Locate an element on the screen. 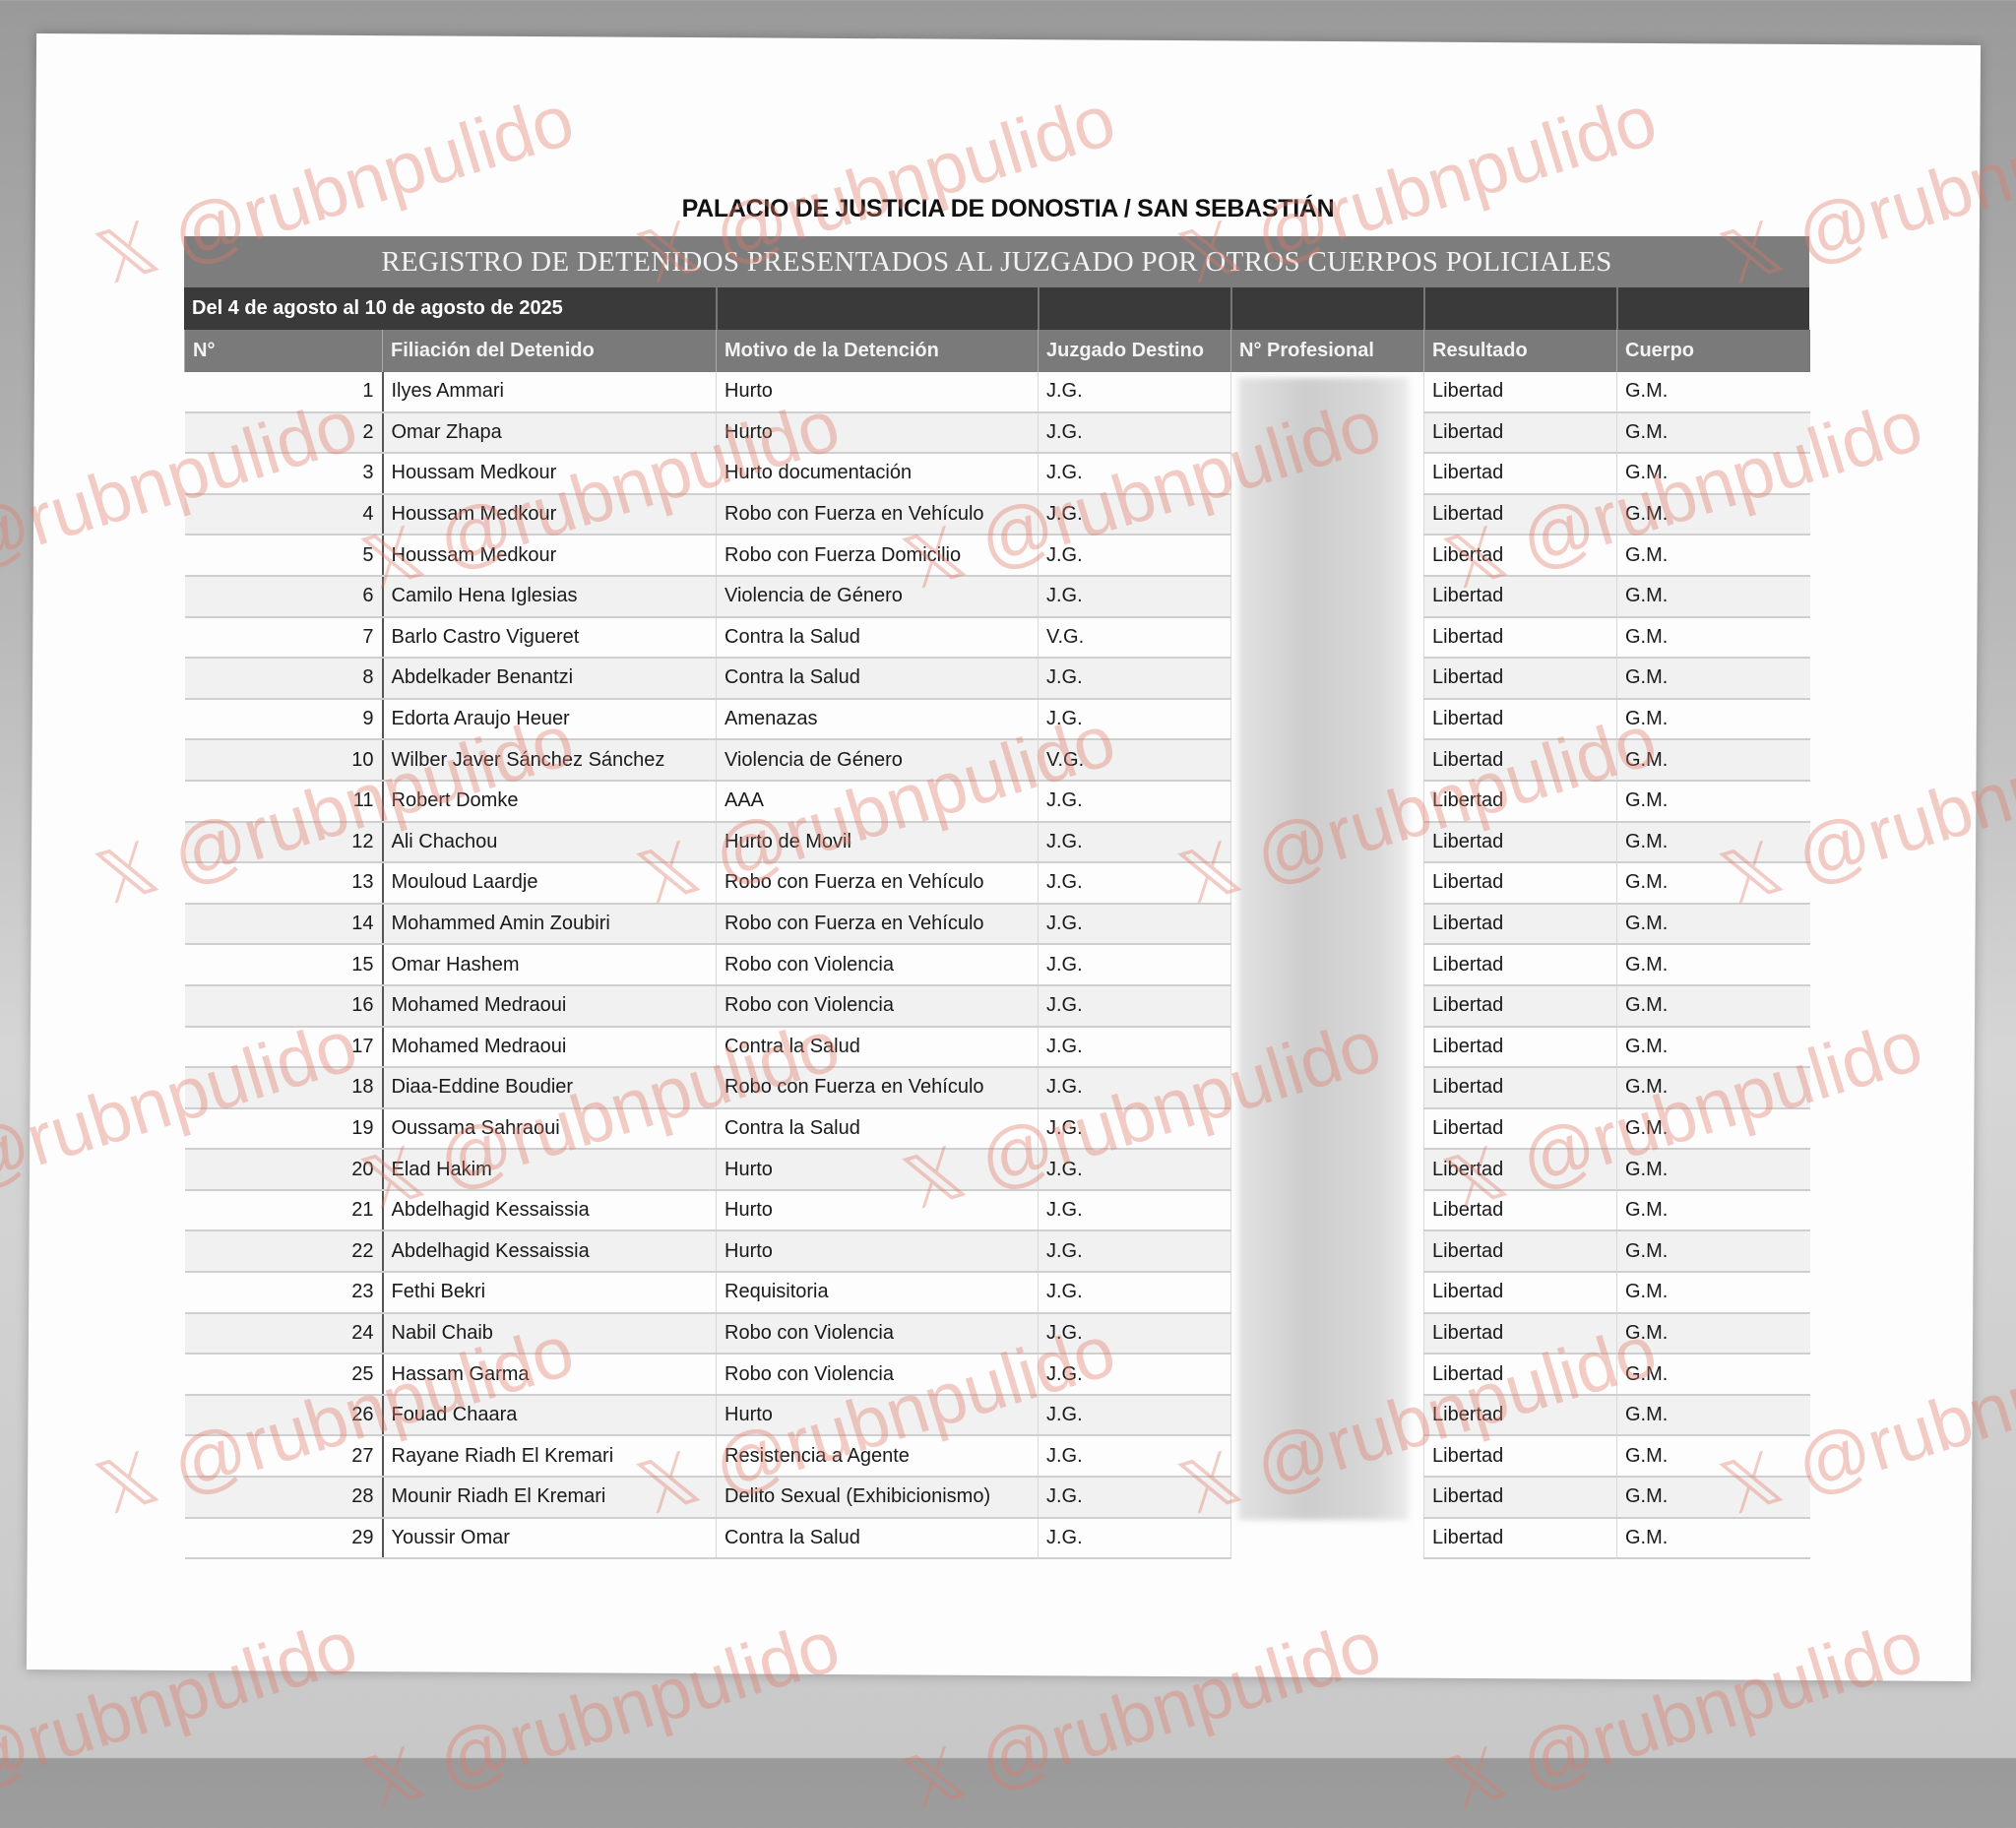 Image resolution: width=2016 pixels, height=1828 pixels. professional-number is located at coordinates (1327, 1538).